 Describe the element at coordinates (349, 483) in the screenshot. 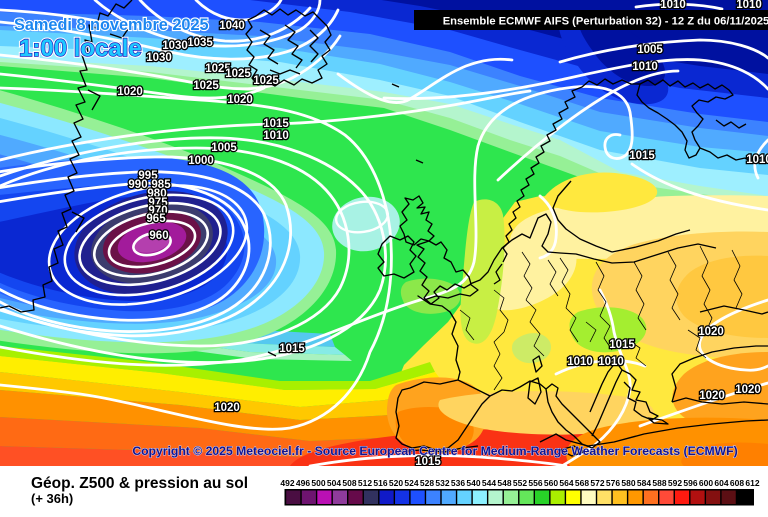

I see `svg-text: 508` at that location.